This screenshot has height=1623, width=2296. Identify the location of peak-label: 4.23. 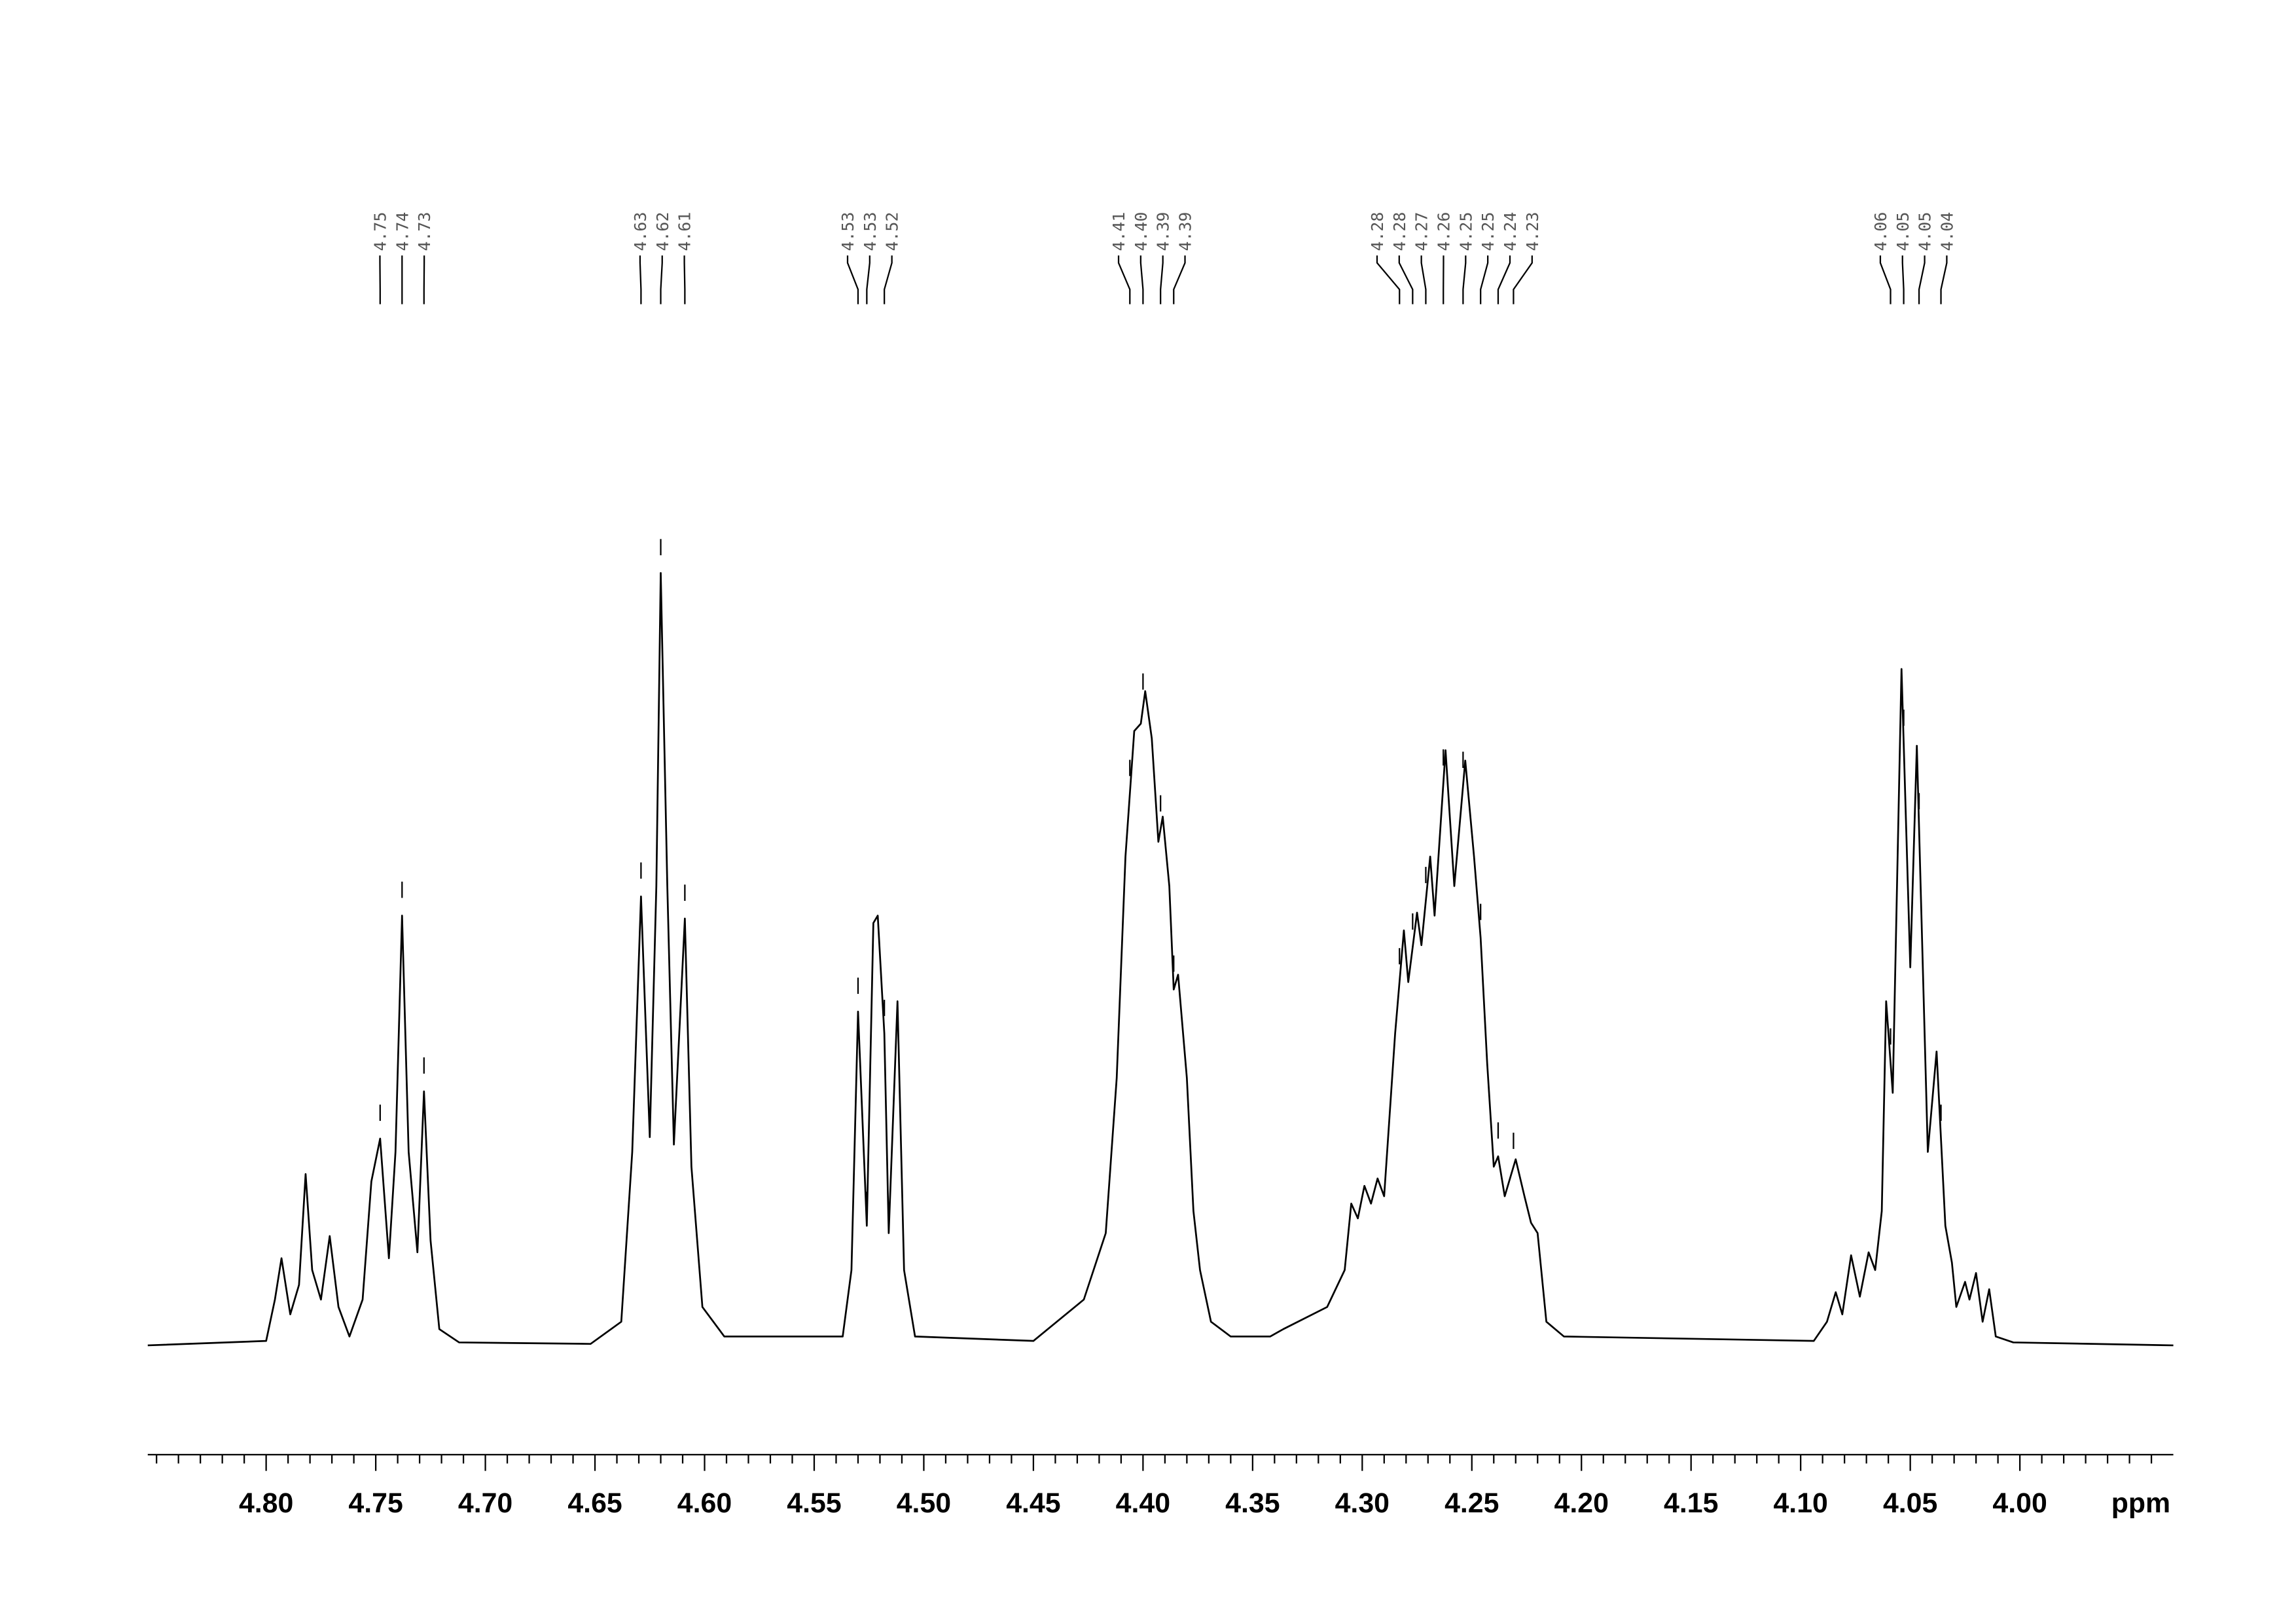
(1533, 231).